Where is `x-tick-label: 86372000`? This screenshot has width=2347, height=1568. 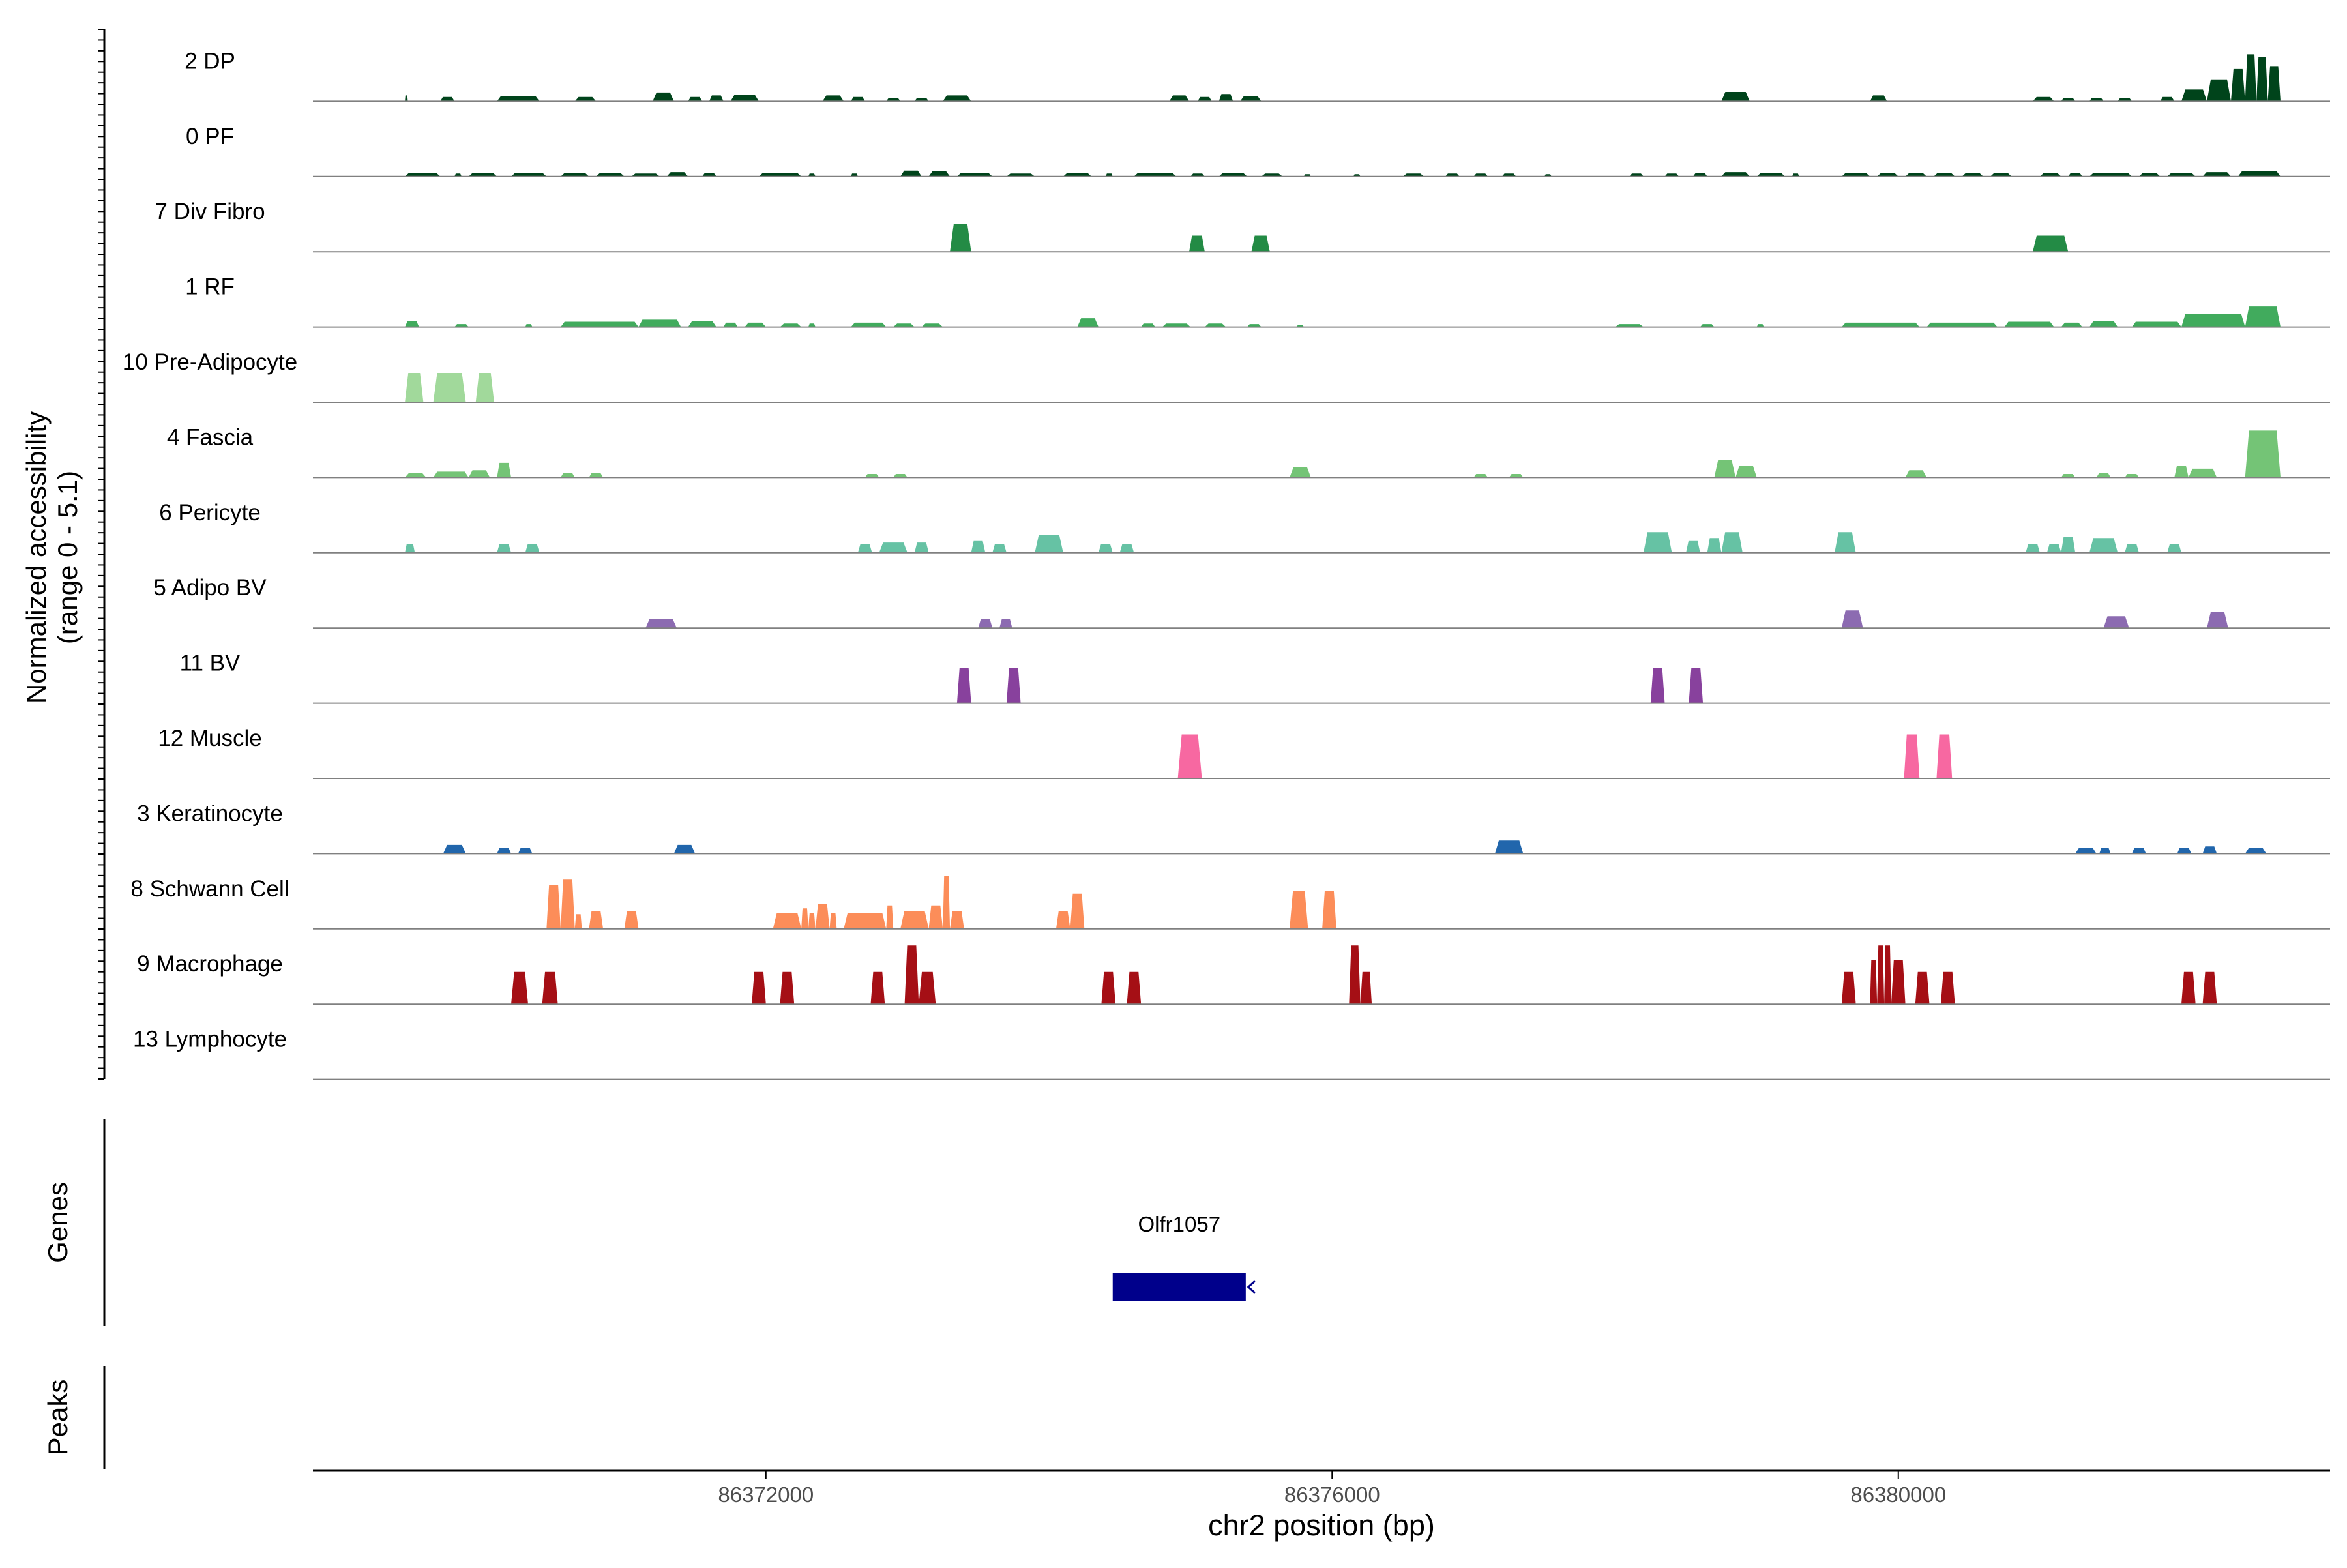 x-tick-label: 86372000 is located at coordinates (766, 1495).